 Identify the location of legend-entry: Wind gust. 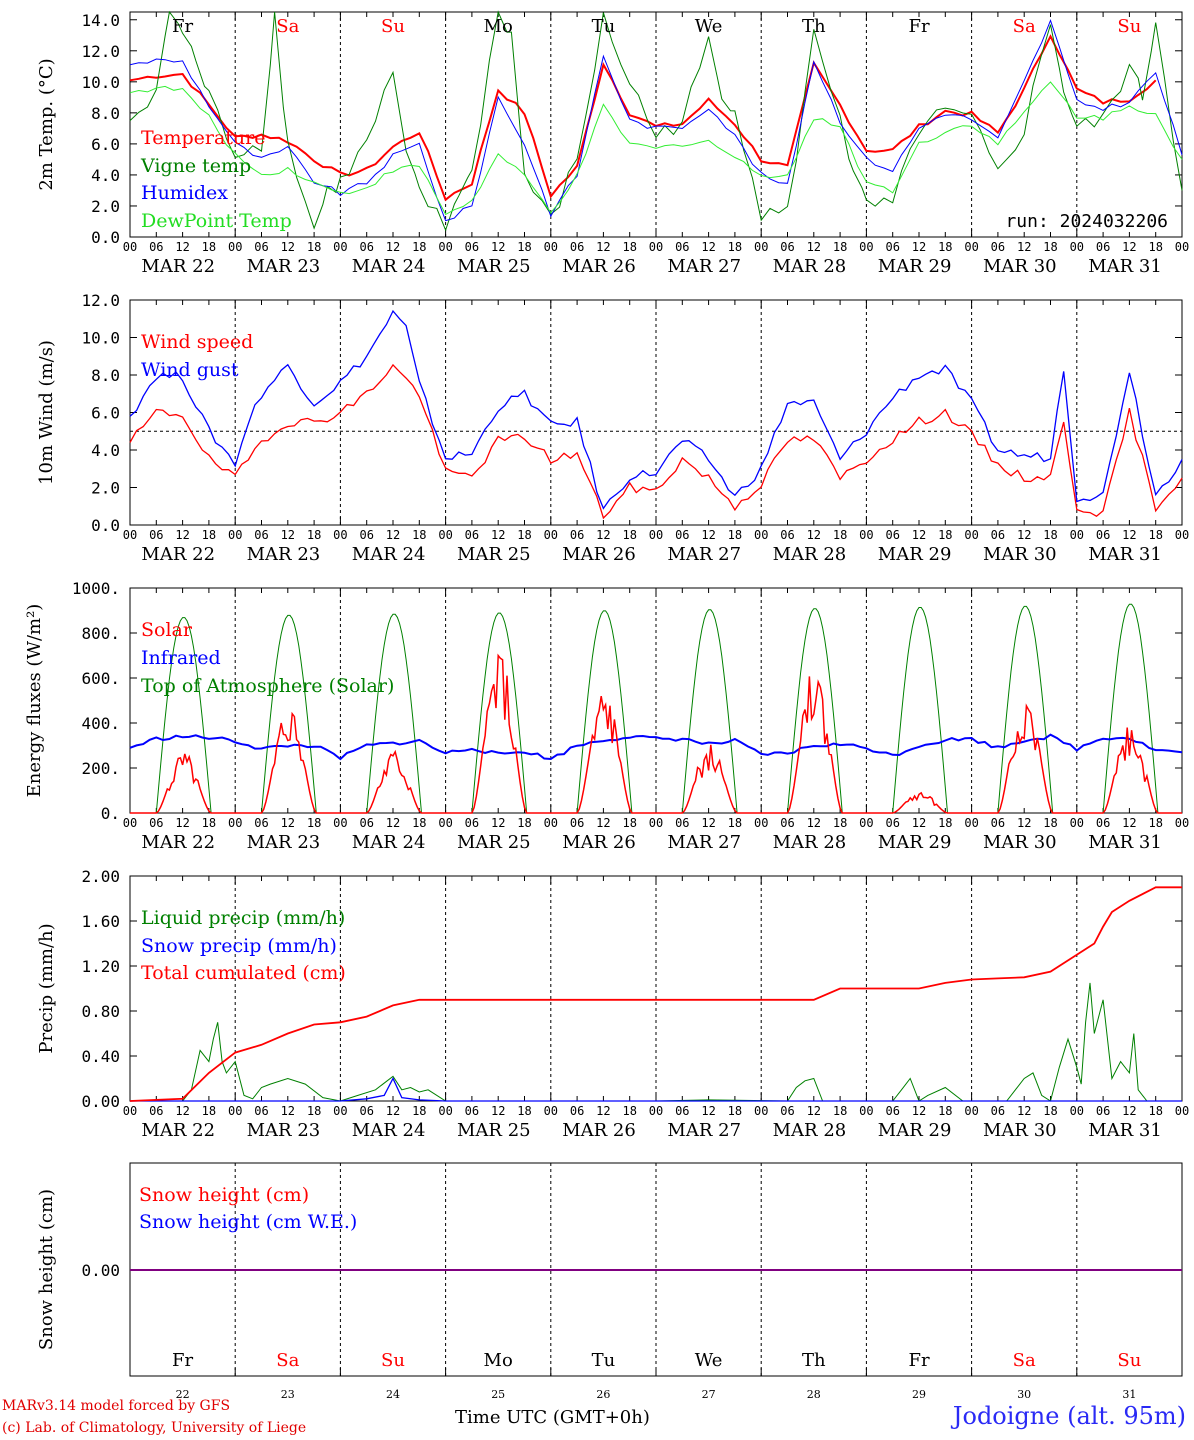
(190, 370).